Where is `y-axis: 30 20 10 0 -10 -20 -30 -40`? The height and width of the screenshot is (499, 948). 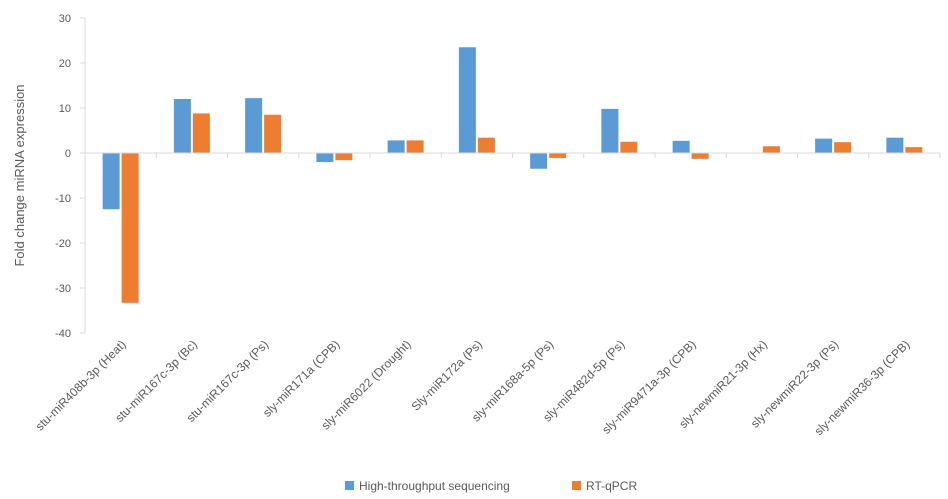
y-axis: 30 20 10 0 -10 -20 -30 -40 is located at coordinates (70, 176).